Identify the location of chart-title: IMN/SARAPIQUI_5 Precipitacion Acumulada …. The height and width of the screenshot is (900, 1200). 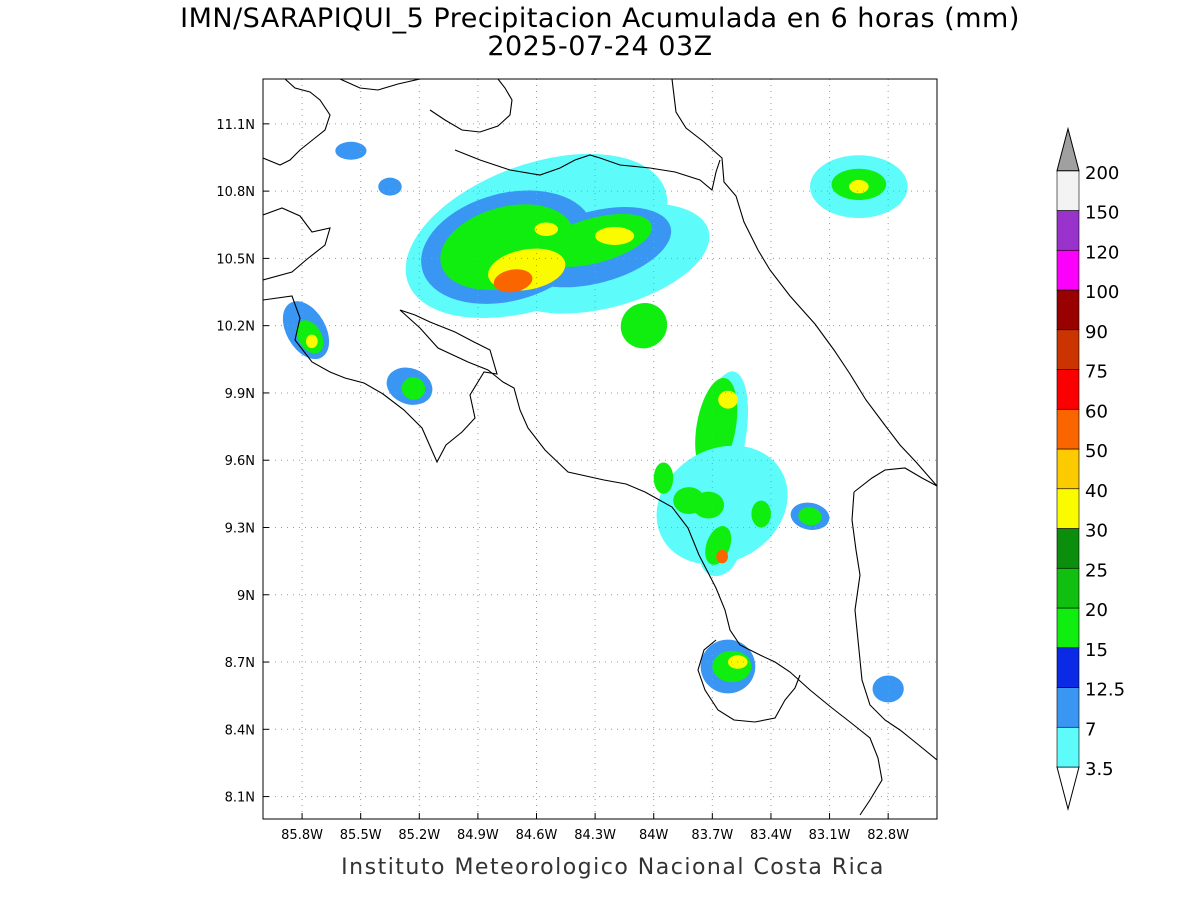
(600, 18).